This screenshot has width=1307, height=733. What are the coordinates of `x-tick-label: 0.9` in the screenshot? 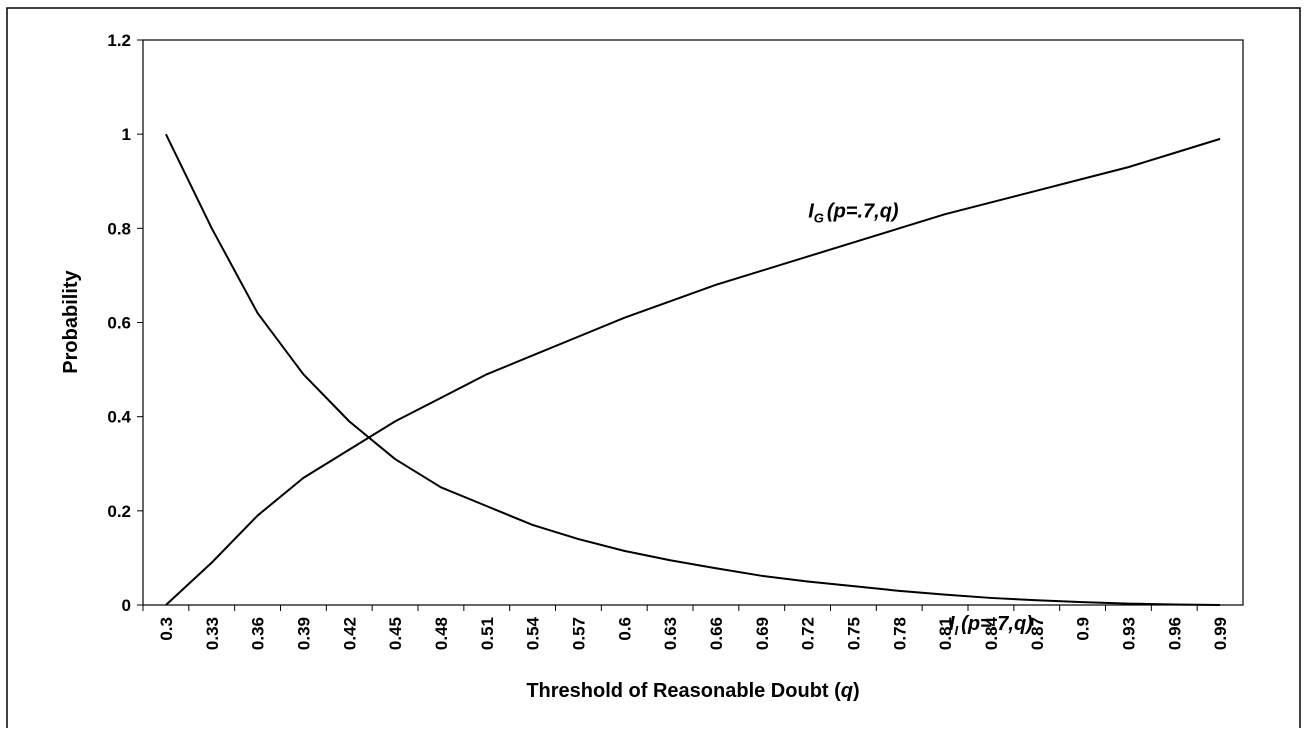 It's located at (1083, 629).